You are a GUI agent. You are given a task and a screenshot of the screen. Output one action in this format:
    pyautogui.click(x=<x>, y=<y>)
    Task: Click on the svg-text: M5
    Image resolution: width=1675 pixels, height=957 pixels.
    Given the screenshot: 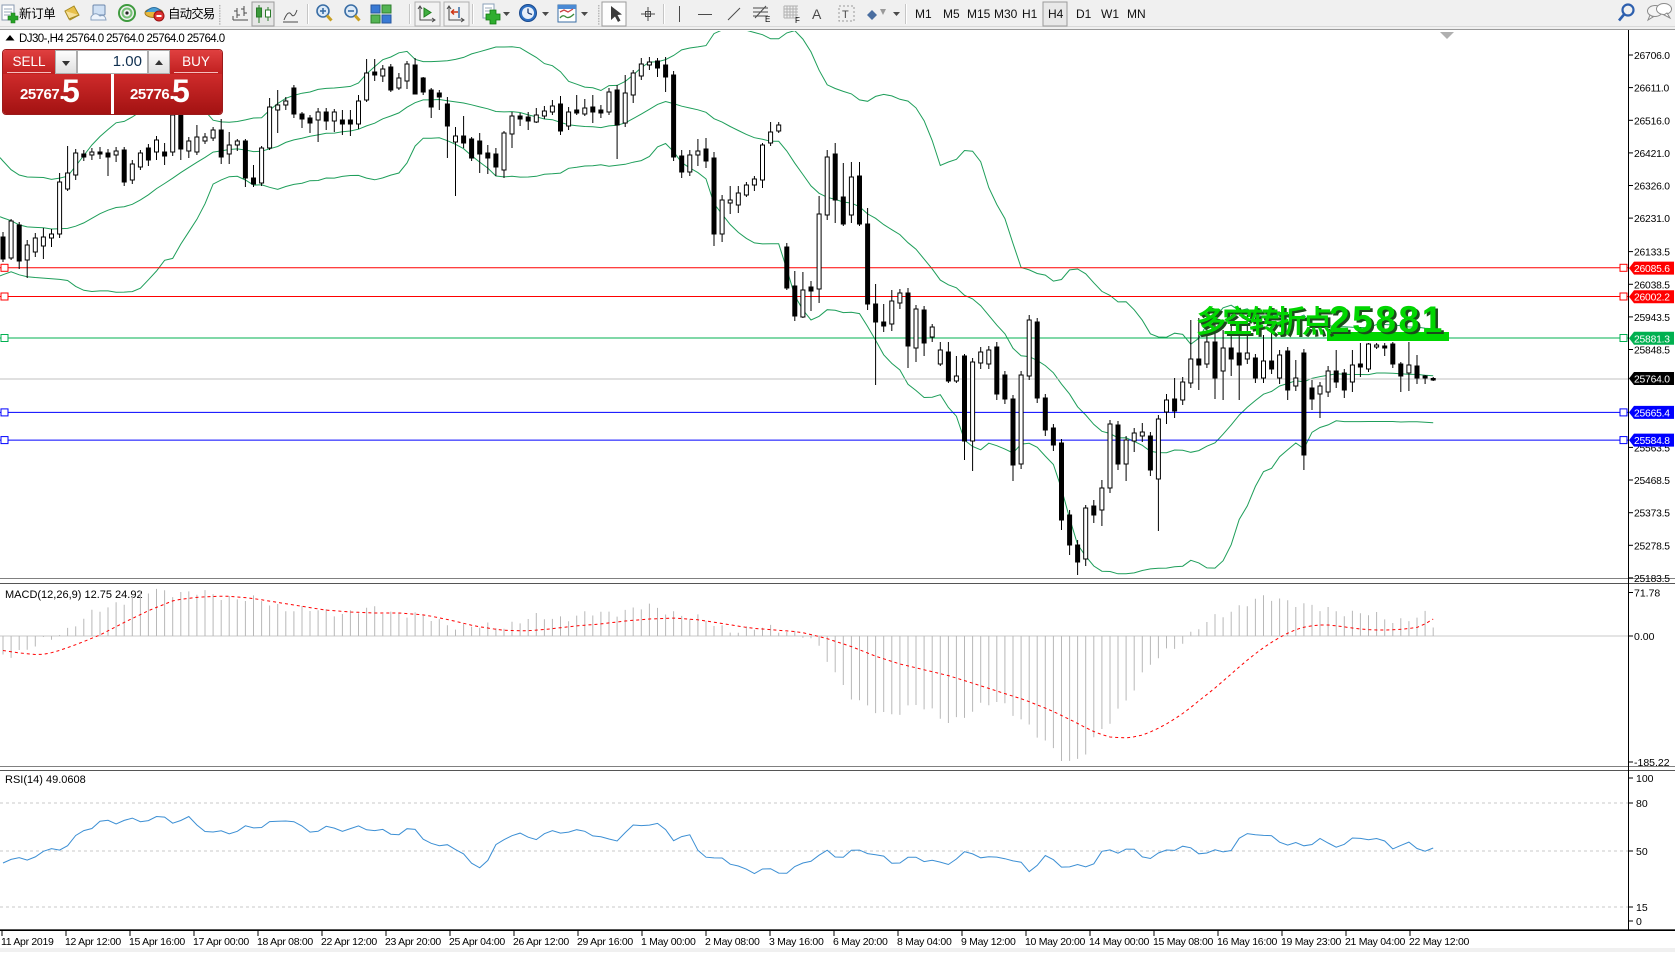 What is the action you would take?
    pyautogui.click(x=951, y=14)
    